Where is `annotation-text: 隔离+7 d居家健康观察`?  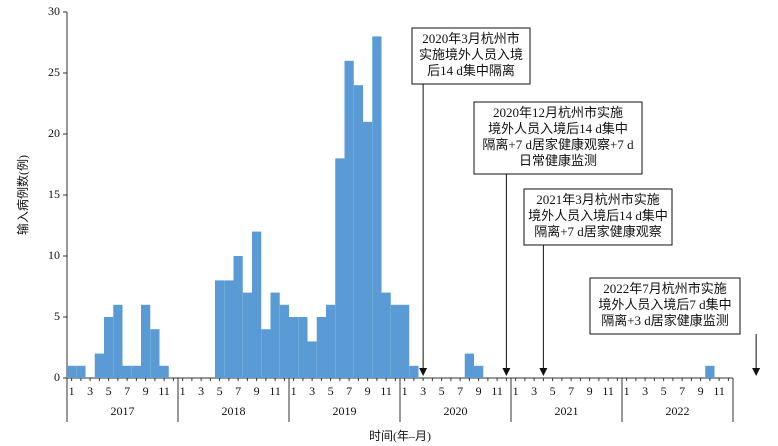 annotation-text: 隔离+7 d居家健康观察 is located at coordinates (598, 231).